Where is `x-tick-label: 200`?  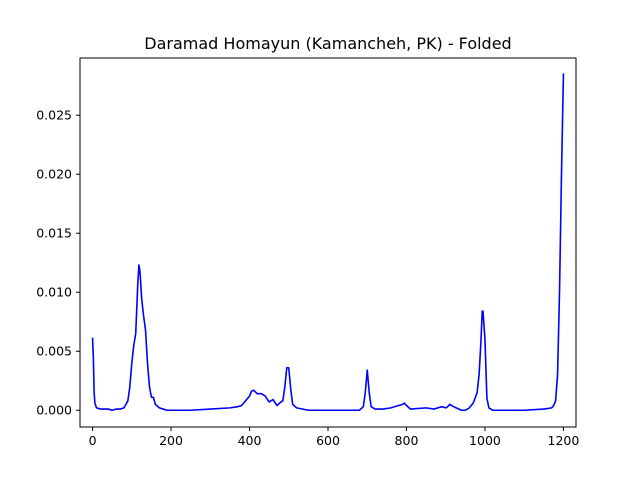
x-tick-label: 200 is located at coordinates (171, 440).